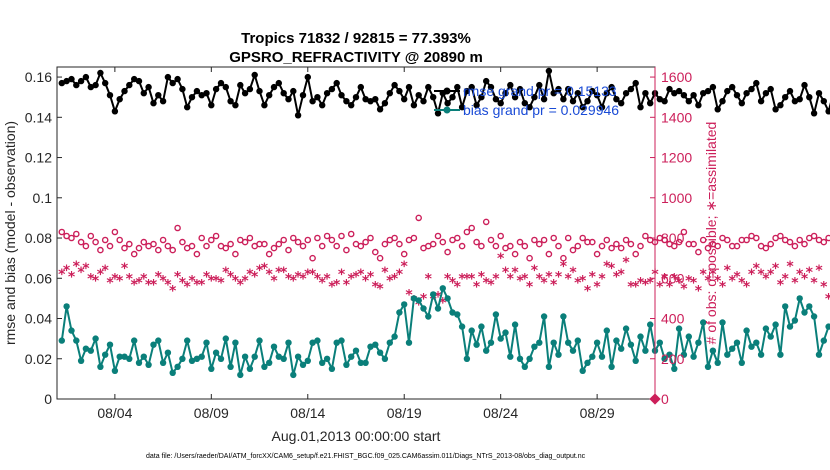  What do you see at coordinates (43, 198) in the screenshot?
I see `y-tick-label: 0.1` at bounding box center [43, 198].